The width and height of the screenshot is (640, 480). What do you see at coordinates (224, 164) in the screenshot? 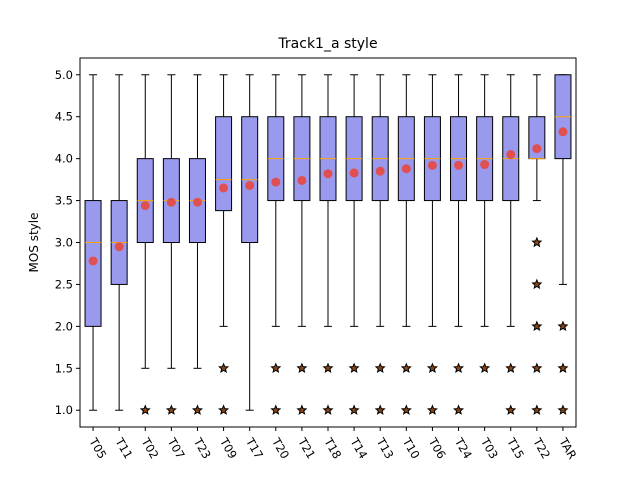
I see `iqr-box` at bounding box center [224, 164].